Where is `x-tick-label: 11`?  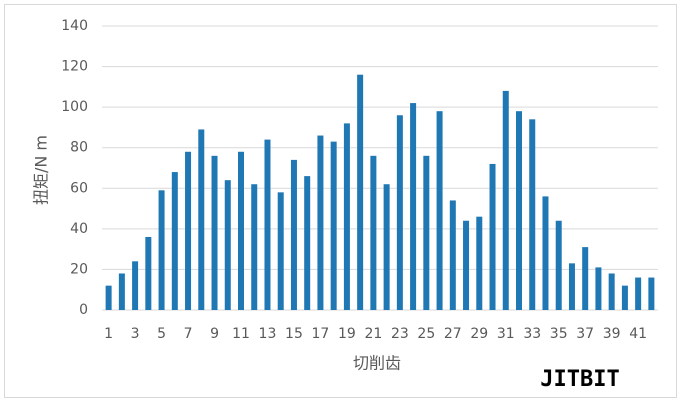
x-tick-label: 11 is located at coordinates (241, 334).